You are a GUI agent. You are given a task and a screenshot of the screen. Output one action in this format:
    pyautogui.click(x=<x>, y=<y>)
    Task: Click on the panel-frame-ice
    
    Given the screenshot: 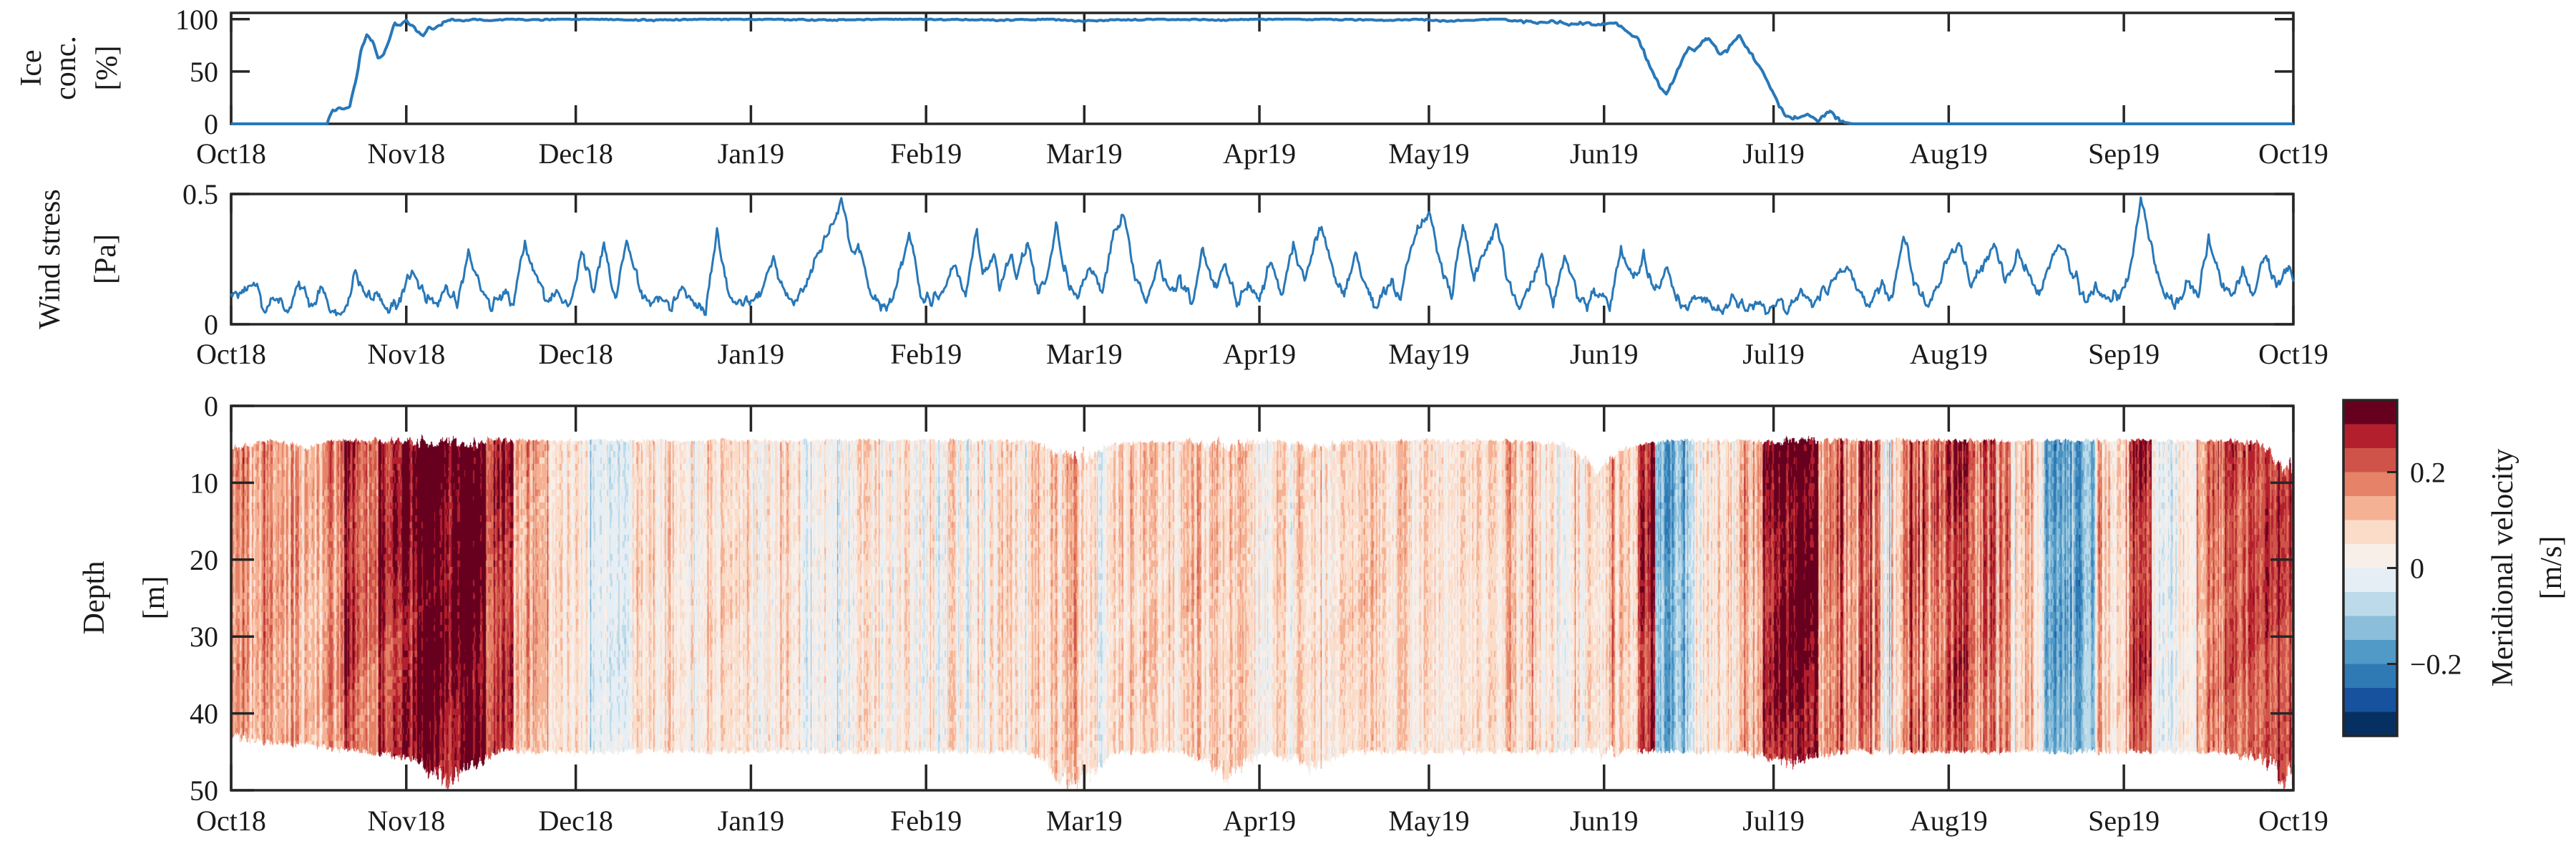 What is the action you would take?
    pyautogui.click(x=1262, y=68)
    